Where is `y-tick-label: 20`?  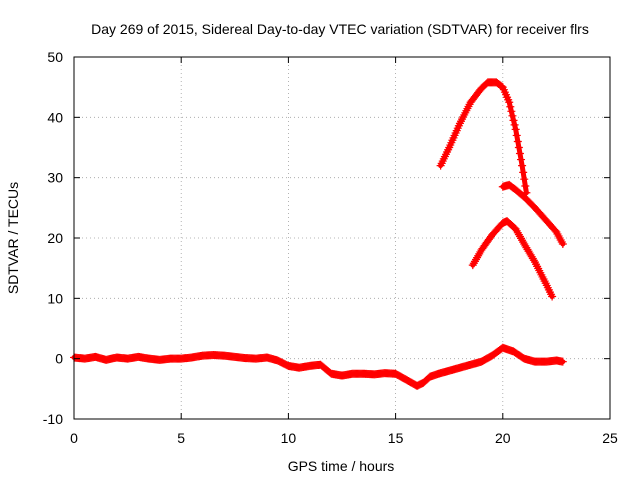 y-tick-label: 20 is located at coordinates (55, 238).